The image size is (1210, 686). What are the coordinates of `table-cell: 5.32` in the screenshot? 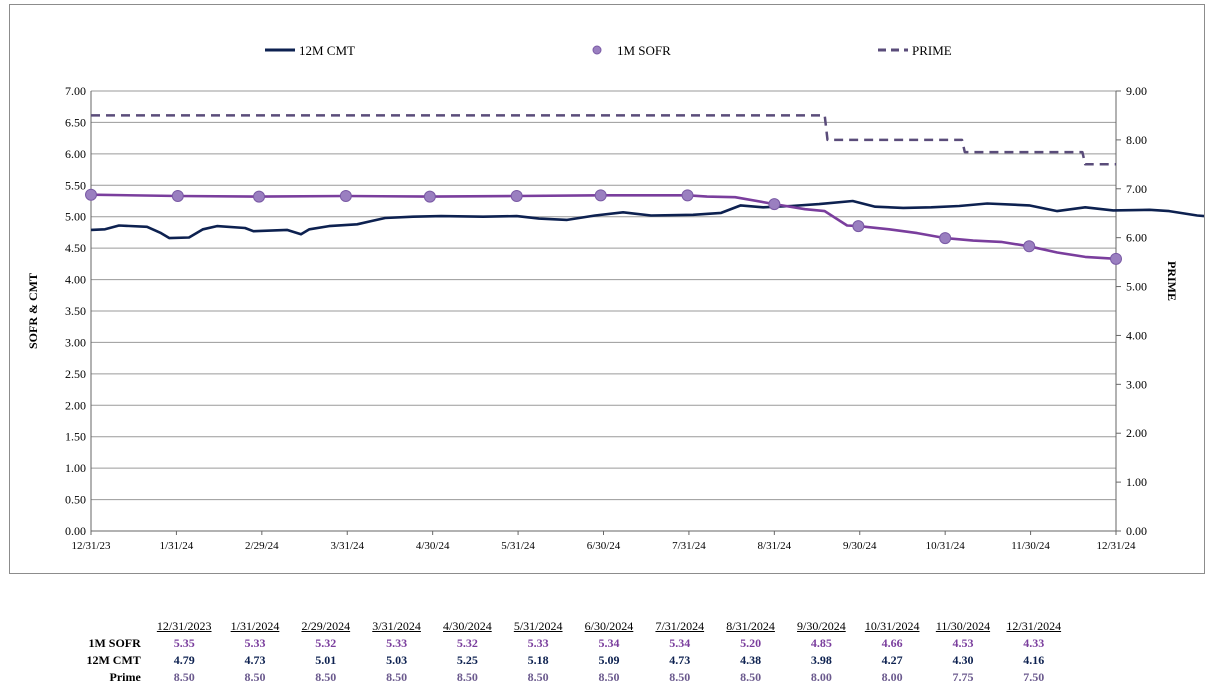 It's located at (326, 643).